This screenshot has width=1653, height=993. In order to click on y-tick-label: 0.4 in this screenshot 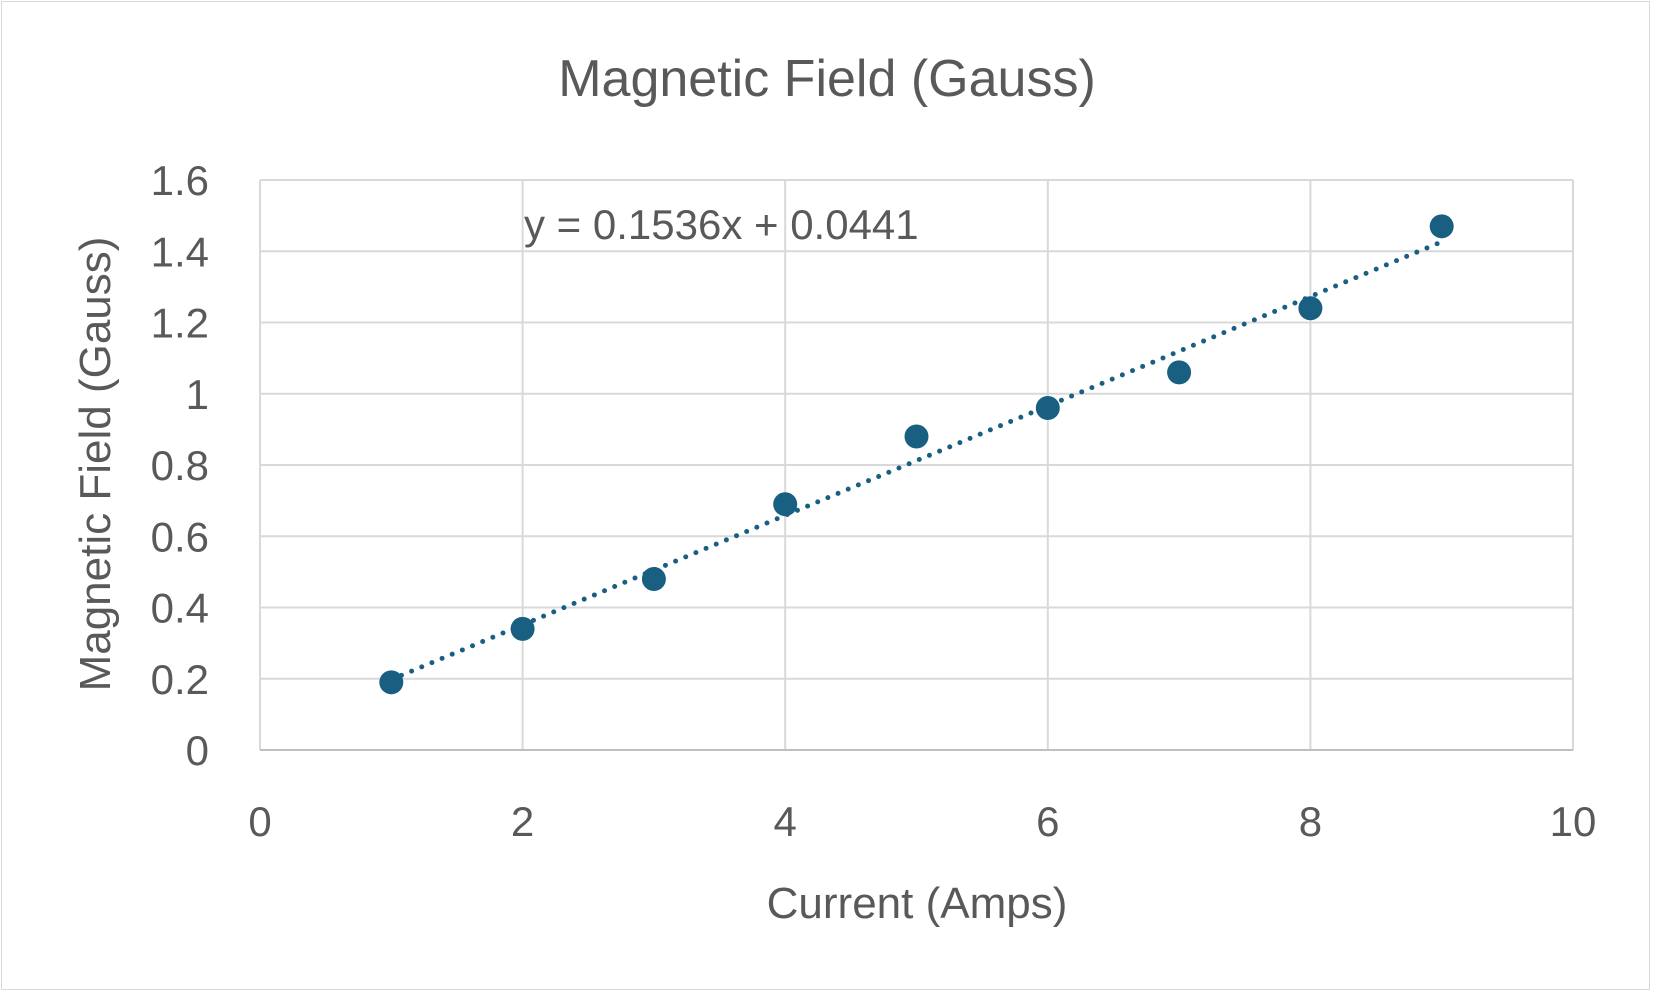, I will do `click(180, 608)`.